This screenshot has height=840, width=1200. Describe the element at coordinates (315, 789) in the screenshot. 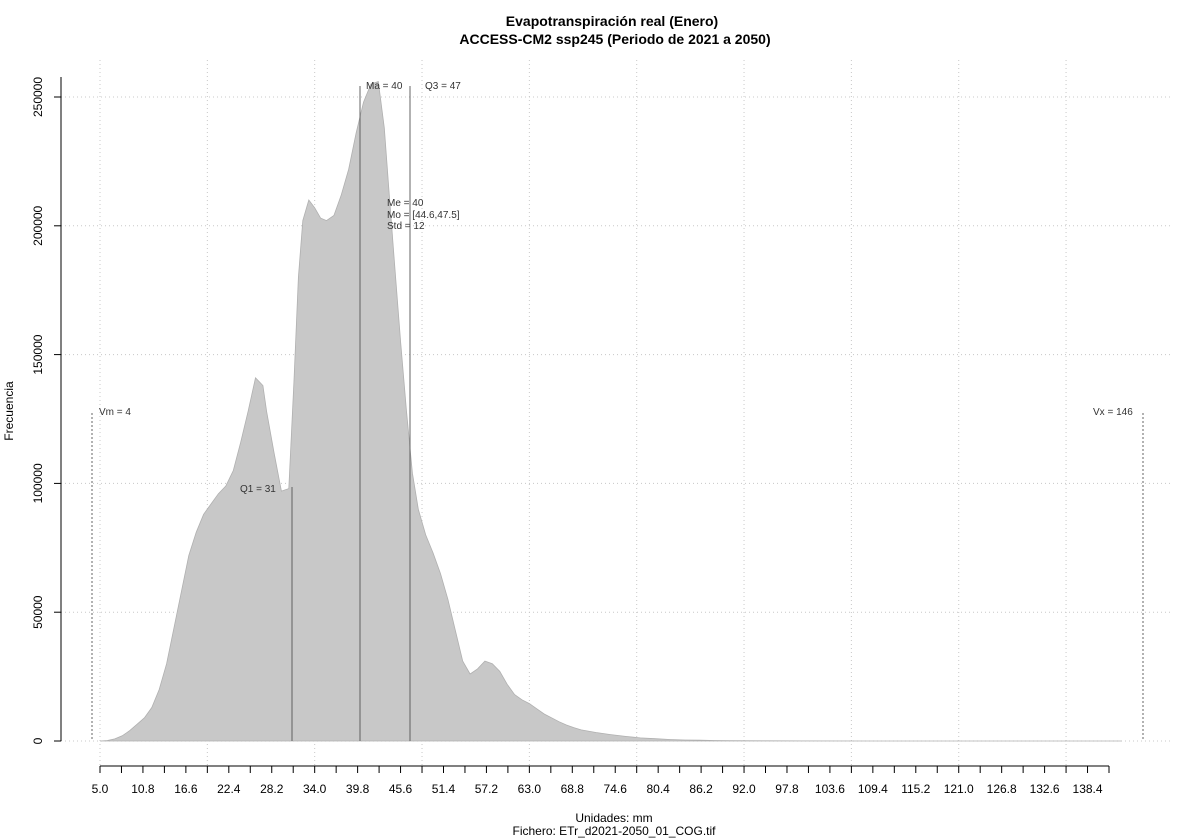

I see `x-tick-label-5: 34.0` at that location.